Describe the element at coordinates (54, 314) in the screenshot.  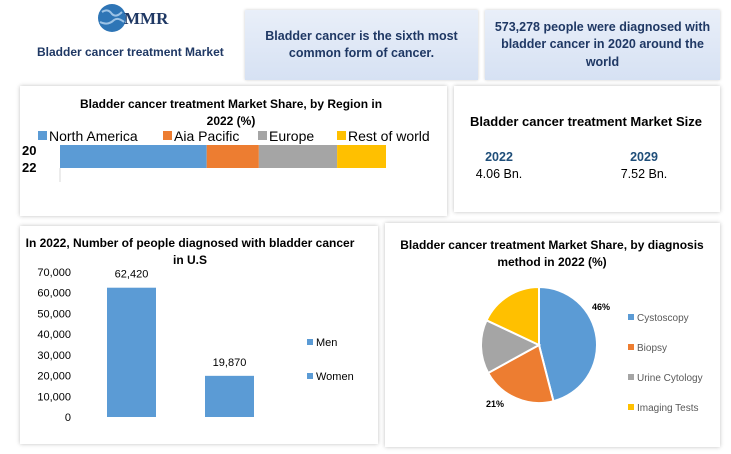
I see `y-tick-label: 50,000` at that location.